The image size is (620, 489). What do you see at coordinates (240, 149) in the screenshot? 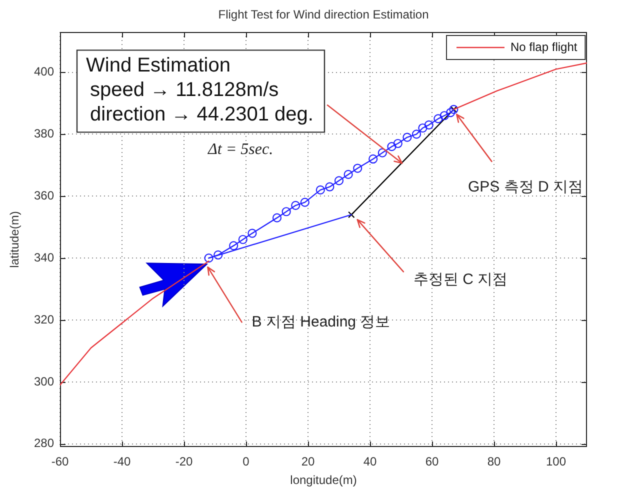
I see `annotation: Δt = 5sec.` at bounding box center [240, 149].